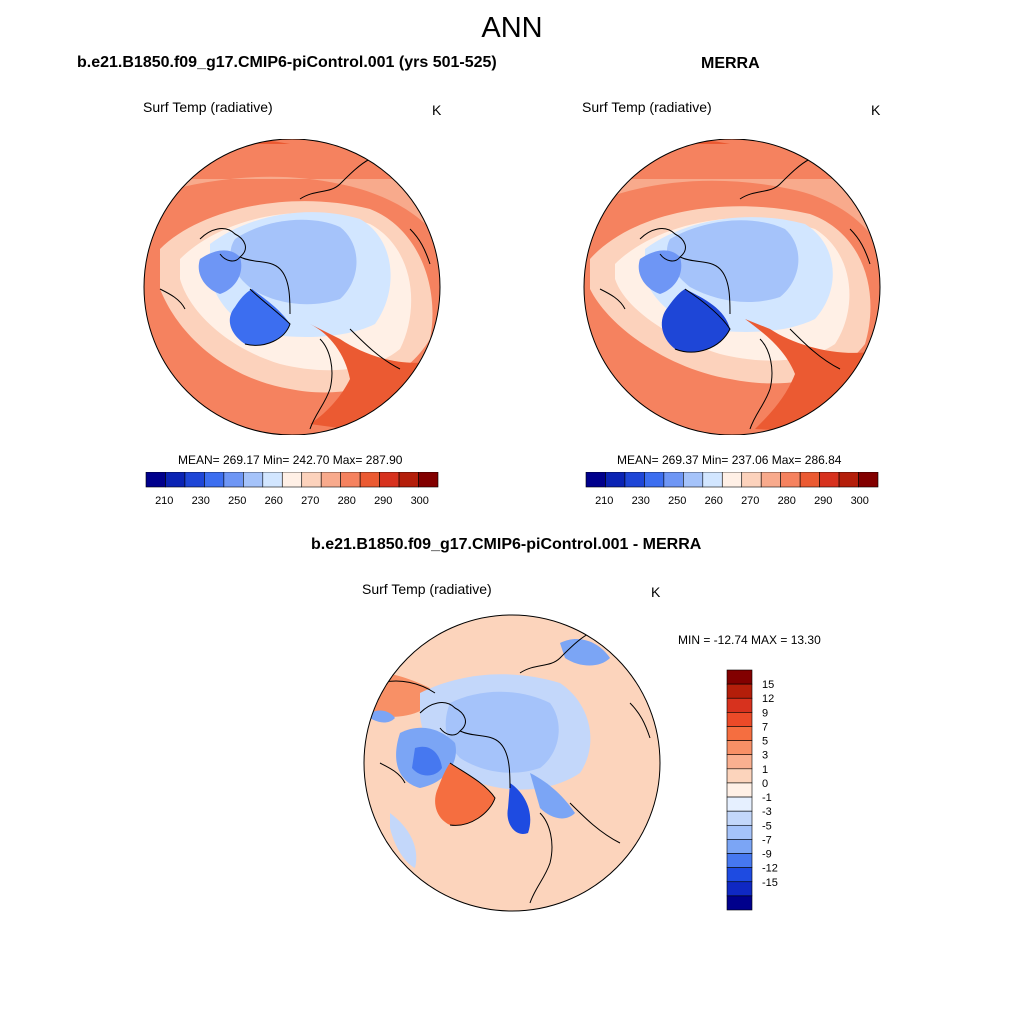 The width and height of the screenshot is (1024, 1024). I want to click on model-colorbar: 210 230 250 260 270 280 290 300, so click(292, 489).